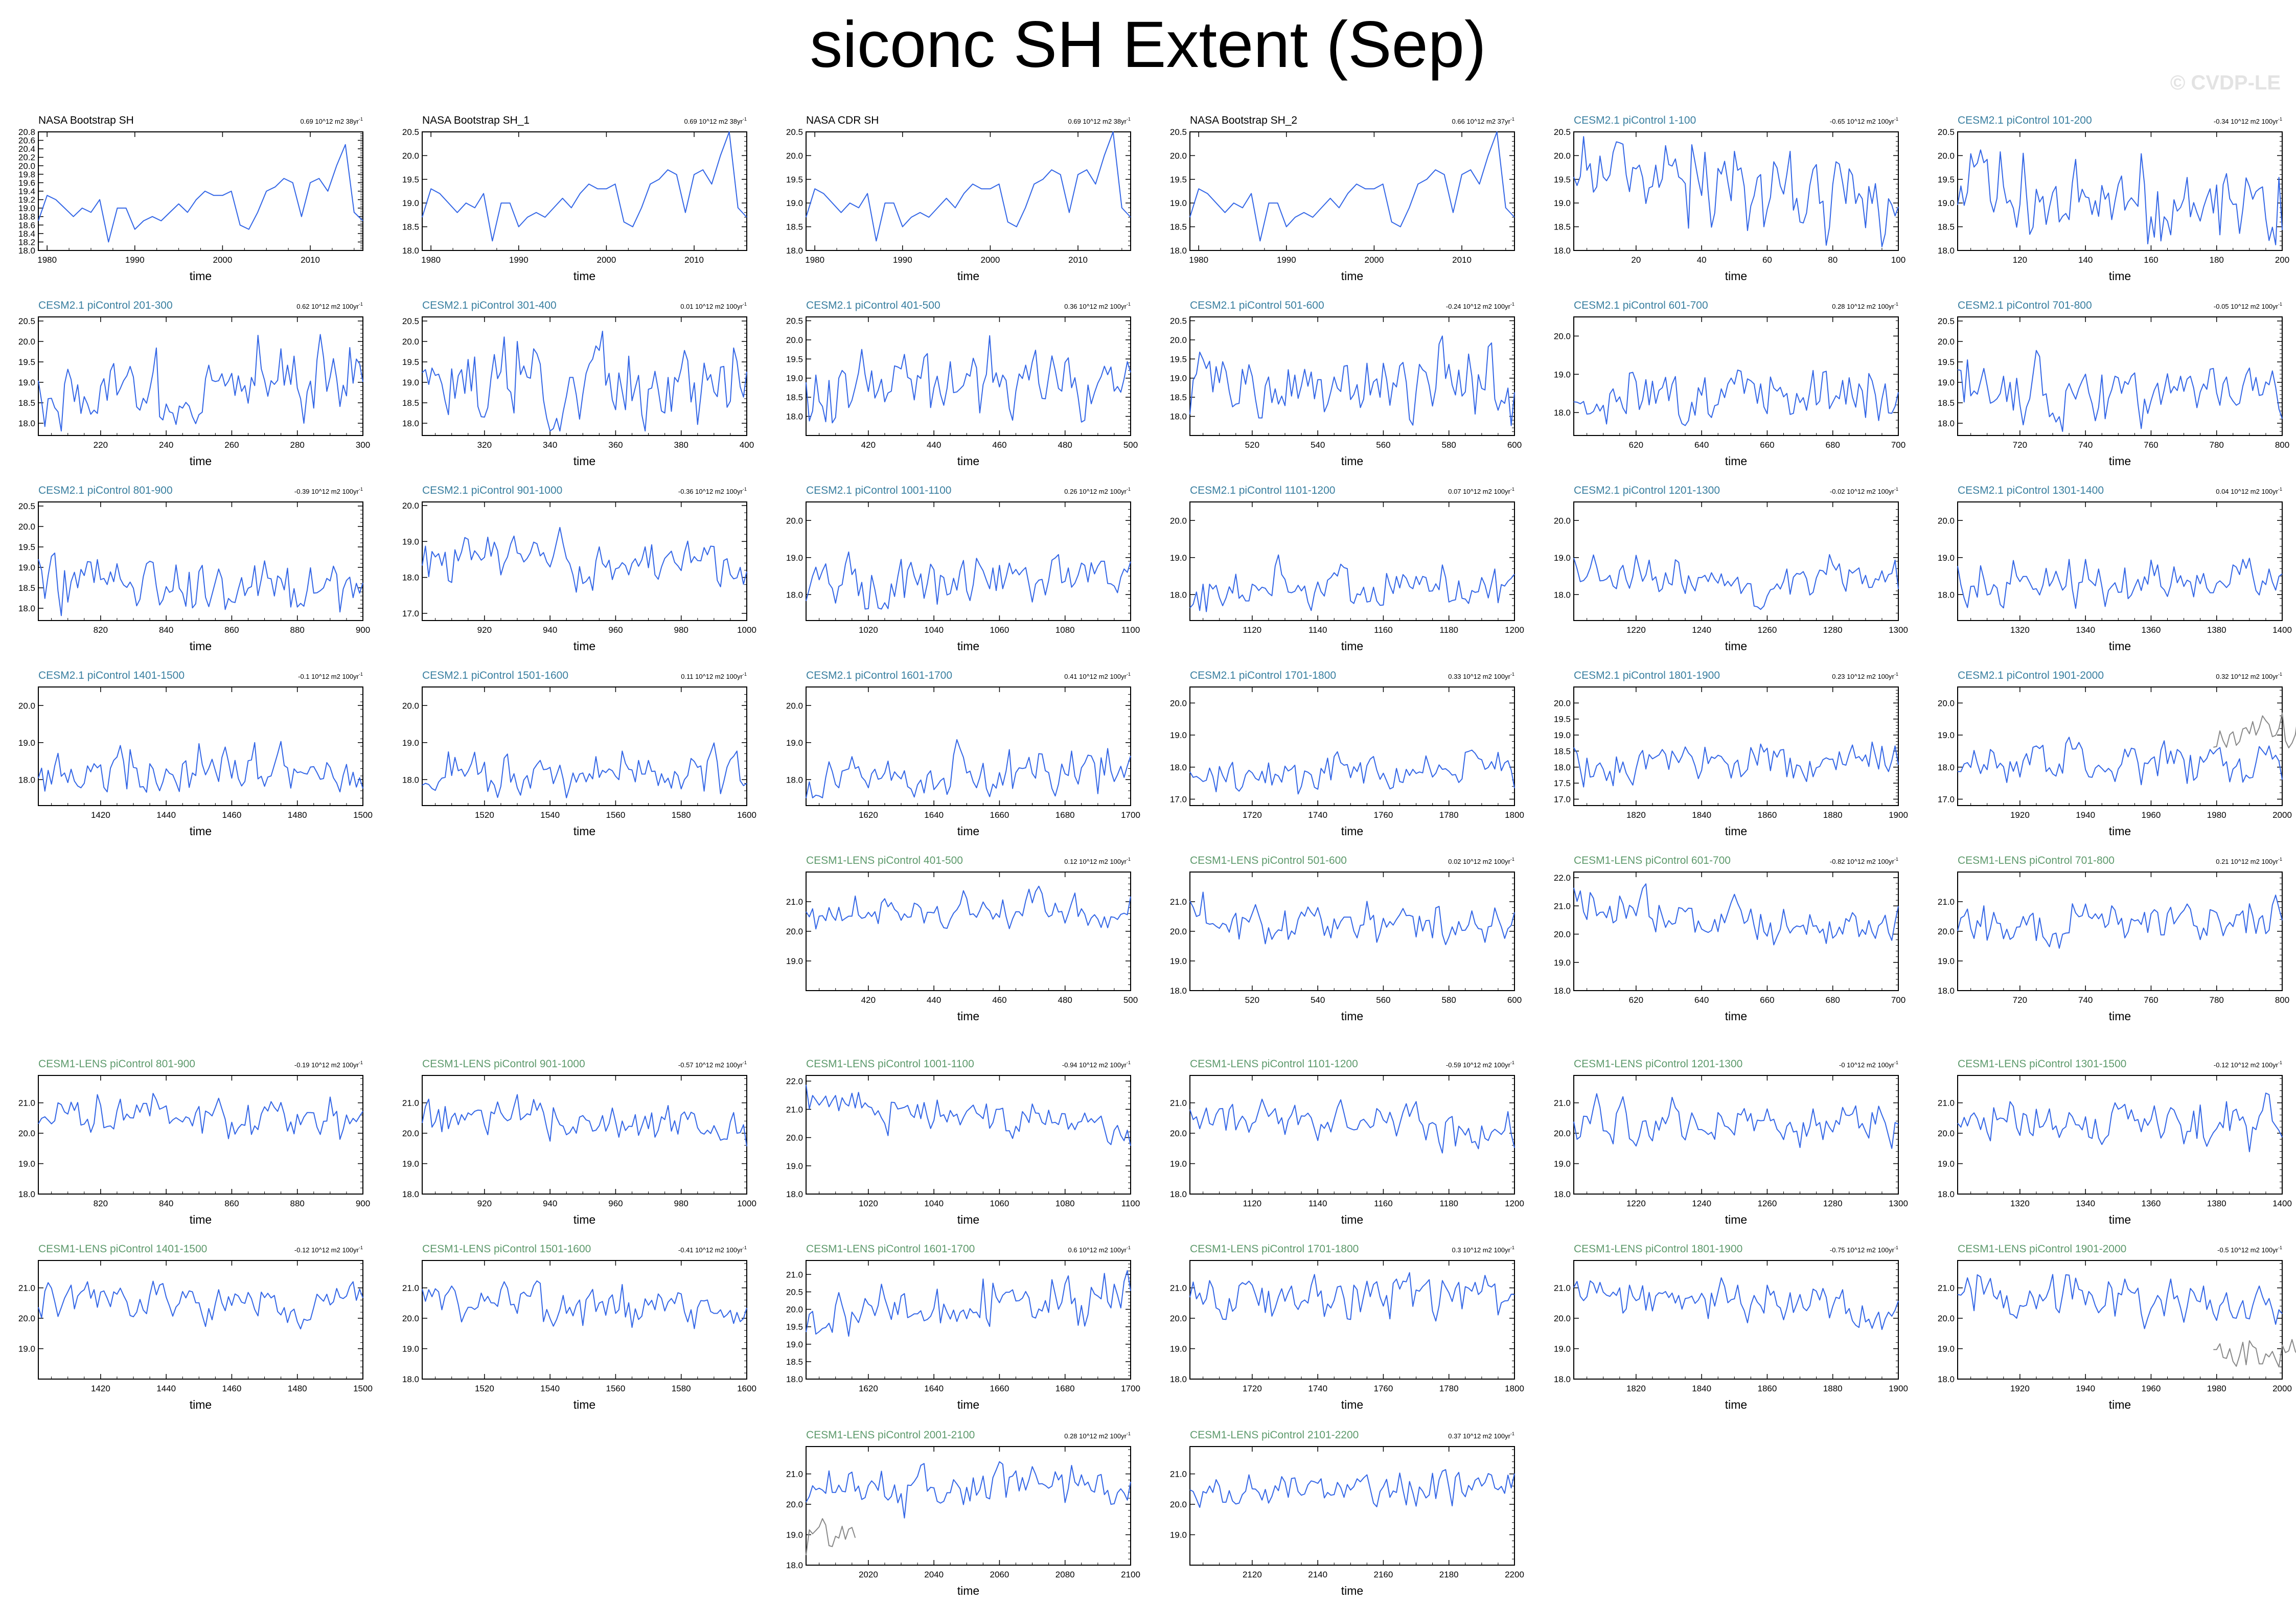  What do you see at coordinates (2217, 1000) in the screenshot?
I see `x-tick-label: 780` at bounding box center [2217, 1000].